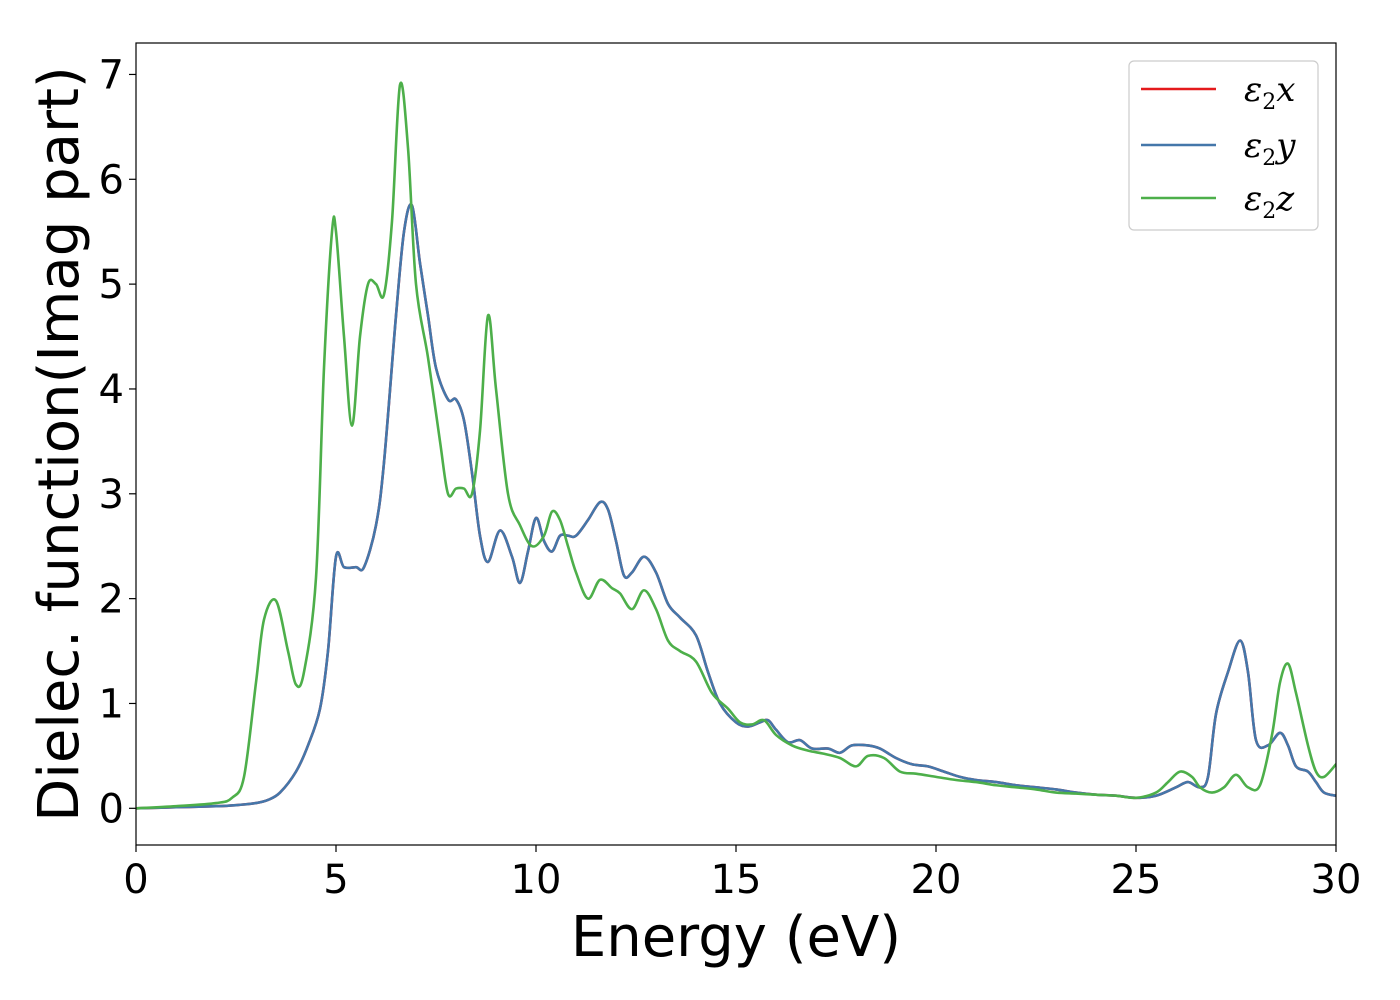 The width and height of the screenshot is (1400, 1000). What do you see at coordinates (1136, 880) in the screenshot?
I see `x-tick-label: 25` at bounding box center [1136, 880].